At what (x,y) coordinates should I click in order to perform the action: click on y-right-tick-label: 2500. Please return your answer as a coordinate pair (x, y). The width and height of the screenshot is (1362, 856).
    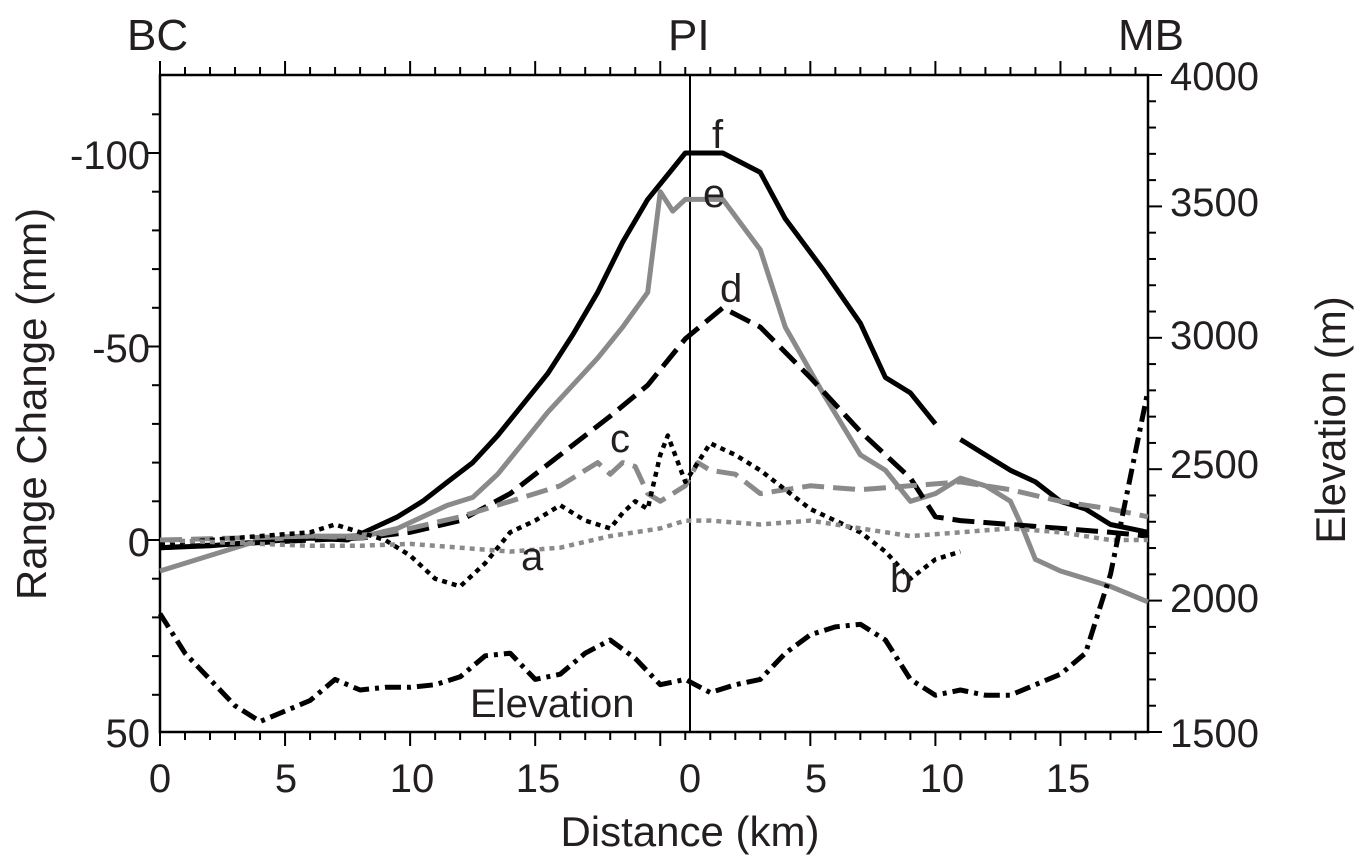
    Looking at the image, I should click on (1214, 465).